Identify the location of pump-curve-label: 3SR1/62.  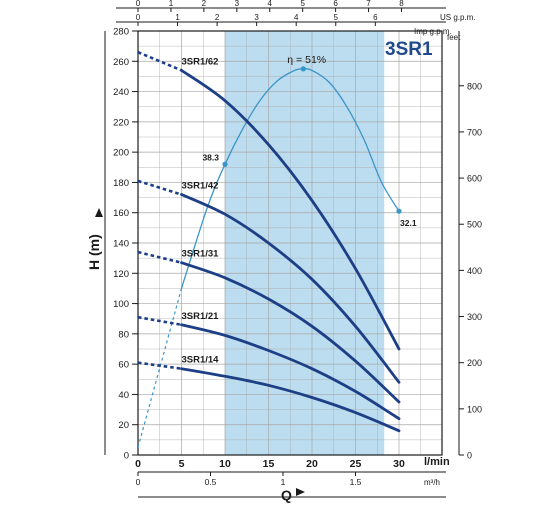
(200, 61).